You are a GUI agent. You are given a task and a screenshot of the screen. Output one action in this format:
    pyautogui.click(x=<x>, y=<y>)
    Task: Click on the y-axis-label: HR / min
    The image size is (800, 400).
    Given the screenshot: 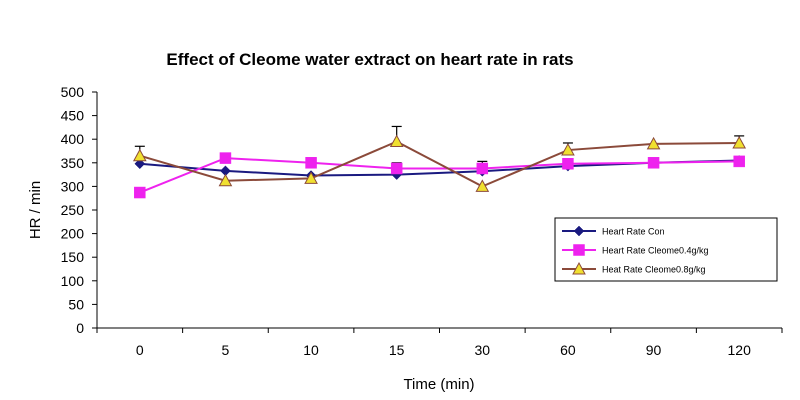 What is the action you would take?
    pyautogui.click(x=35, y=210)
    